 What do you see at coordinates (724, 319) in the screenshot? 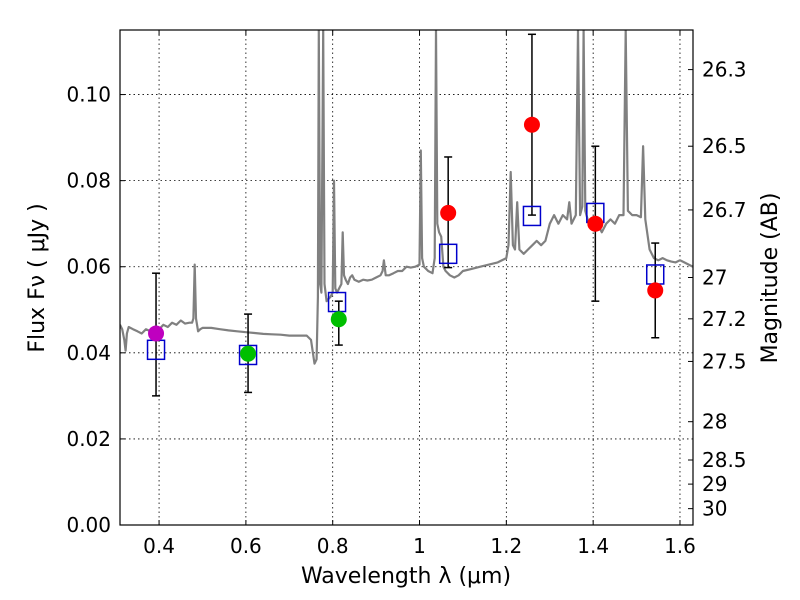
I see `right-tick-label: 27.2` at bounding box center [724, 319].